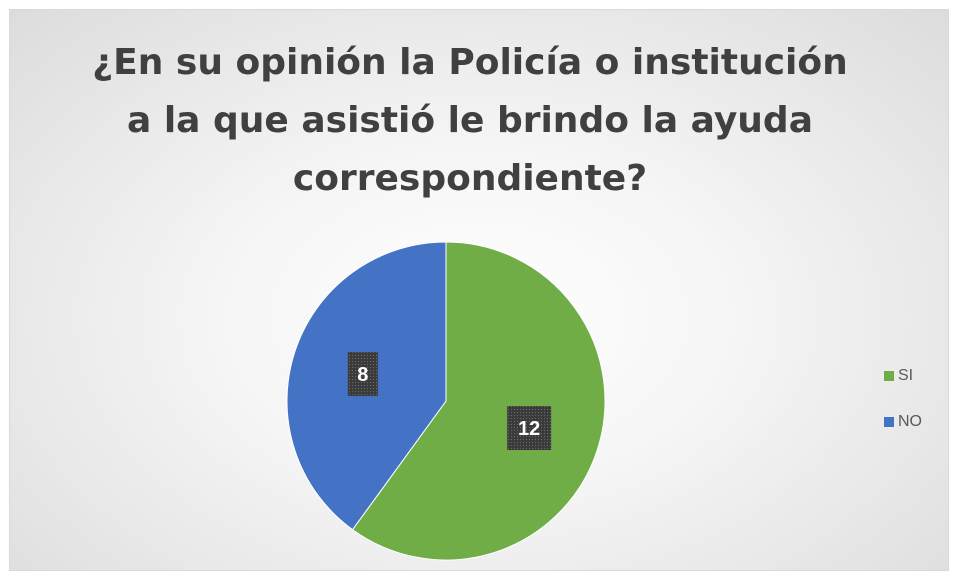 This screenshot has width=958, height=580. I want to click on legend: SI NO, so click(920, 410).